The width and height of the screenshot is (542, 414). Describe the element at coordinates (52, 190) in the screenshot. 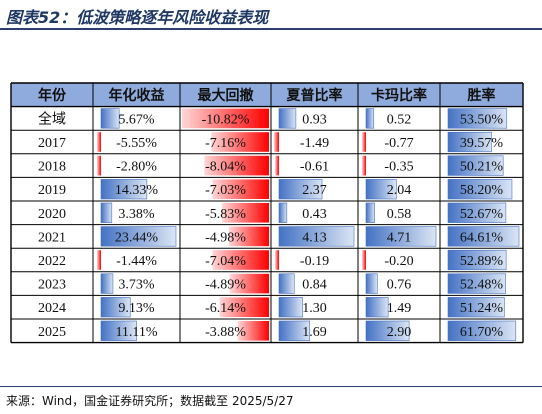

I see `row-label: 2019` at that location.